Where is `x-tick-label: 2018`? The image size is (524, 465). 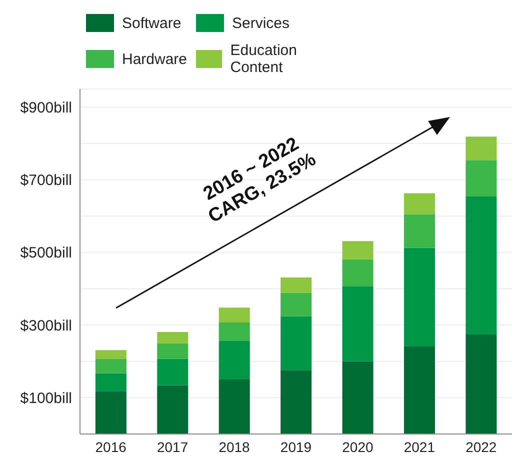 x-tick-label: 2018 is located at coordinates (234, 446).